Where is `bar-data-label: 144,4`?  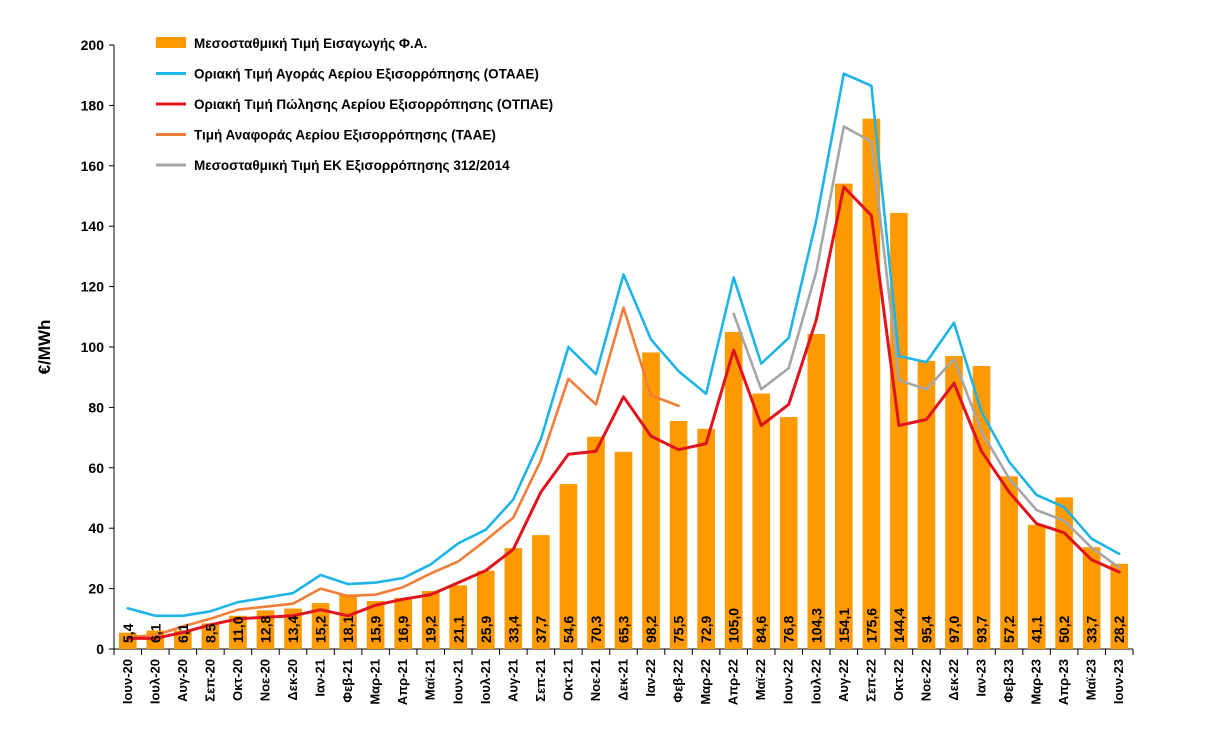 bar-data-label: 144,4 is located at coordinates (899, 625).